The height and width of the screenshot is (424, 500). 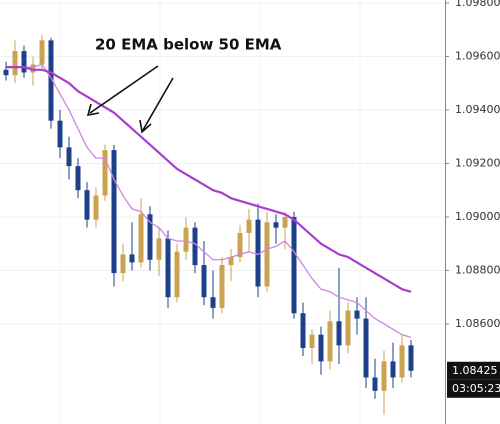 I want to click on y-tick-label: 1.09400, so click(x=477, y=109).